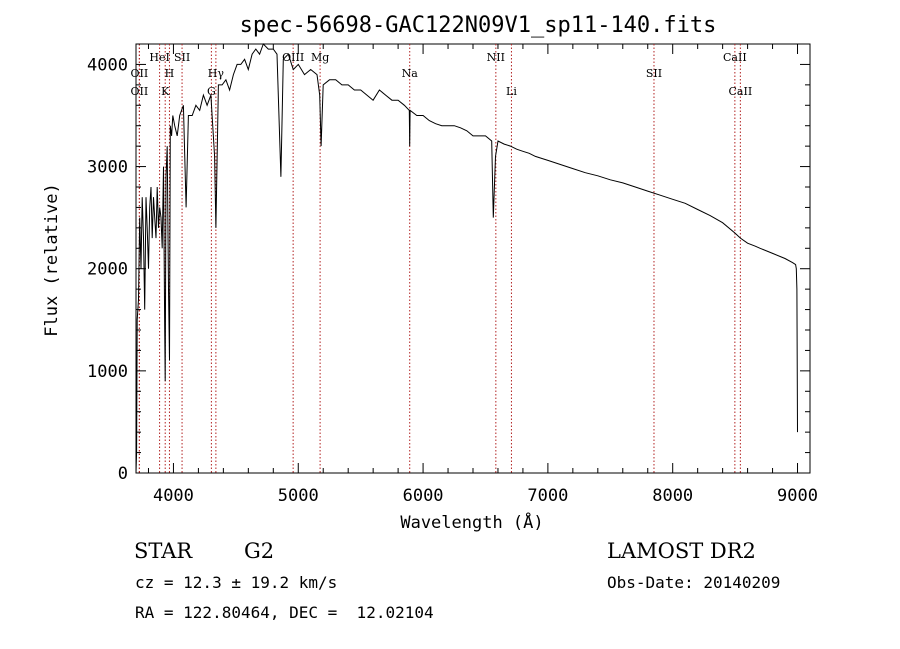 This screenshot has height=649, width=900. I want to click on object-subclass: G2, so click(259, 551).